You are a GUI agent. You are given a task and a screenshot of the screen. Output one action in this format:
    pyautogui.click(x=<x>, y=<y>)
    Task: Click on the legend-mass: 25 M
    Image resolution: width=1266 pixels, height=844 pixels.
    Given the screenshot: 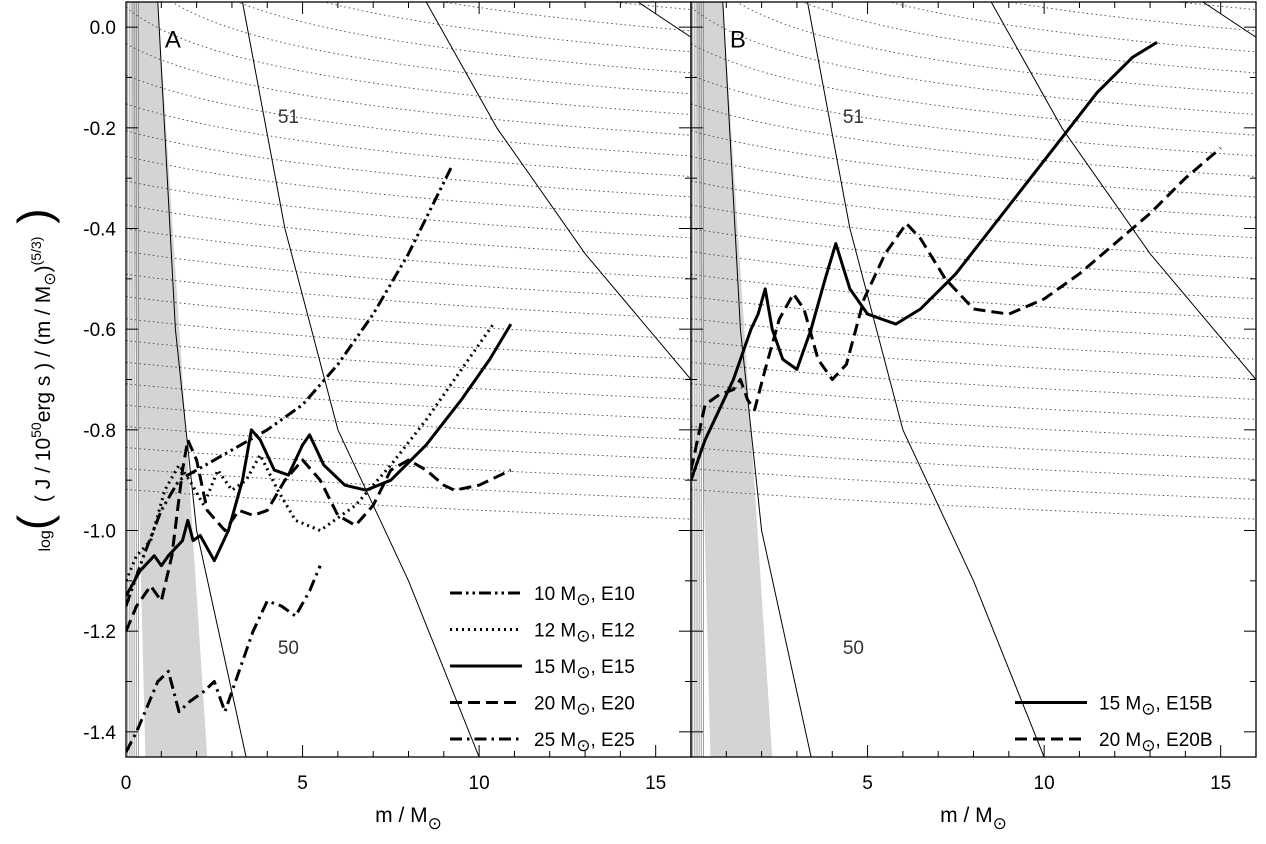 What is the action you would take?
    pyautogui.click(x=555, y=740)
    